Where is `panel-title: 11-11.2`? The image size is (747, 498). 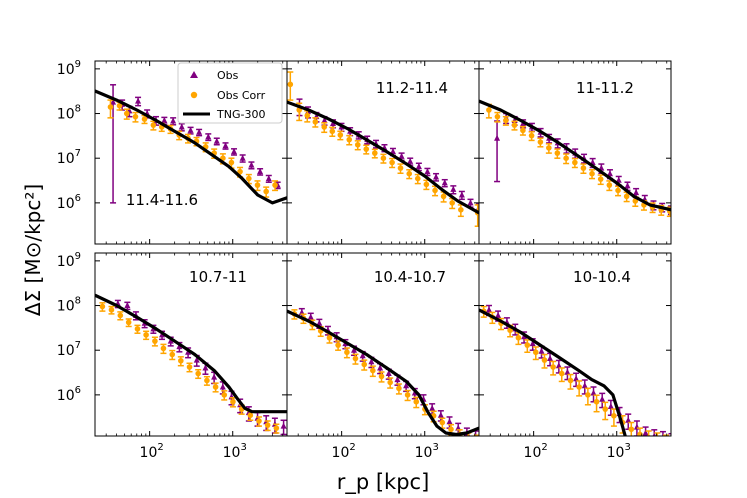
panel-title: 11-11.2 is located at coordinates (605, 88).